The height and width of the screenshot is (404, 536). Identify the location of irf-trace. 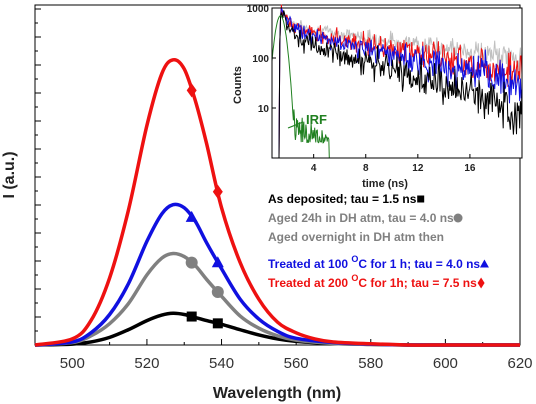
(301, 87).